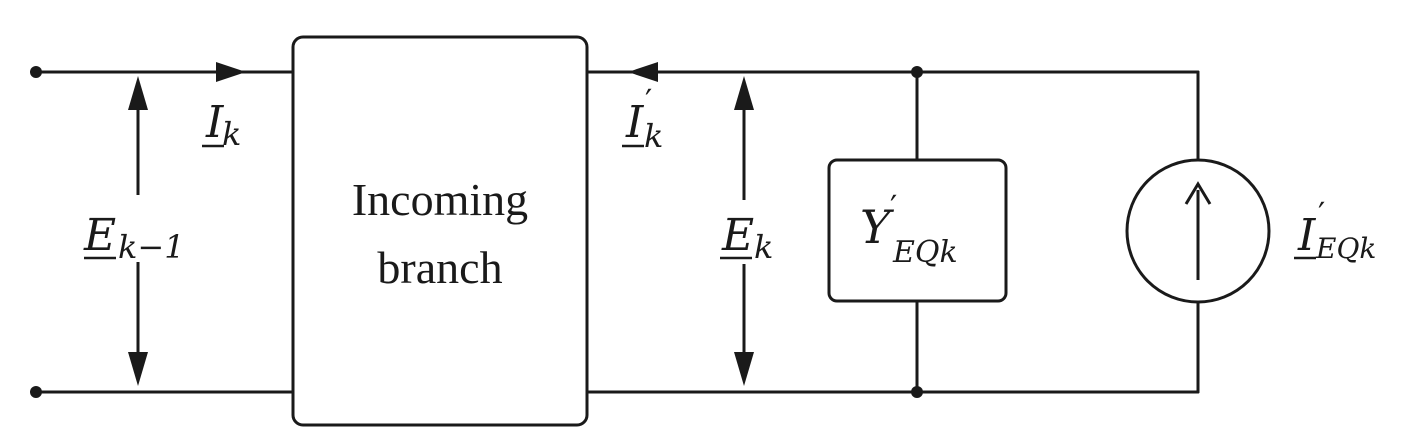  I want to click on svg-text: k−1, so click(151, 247).